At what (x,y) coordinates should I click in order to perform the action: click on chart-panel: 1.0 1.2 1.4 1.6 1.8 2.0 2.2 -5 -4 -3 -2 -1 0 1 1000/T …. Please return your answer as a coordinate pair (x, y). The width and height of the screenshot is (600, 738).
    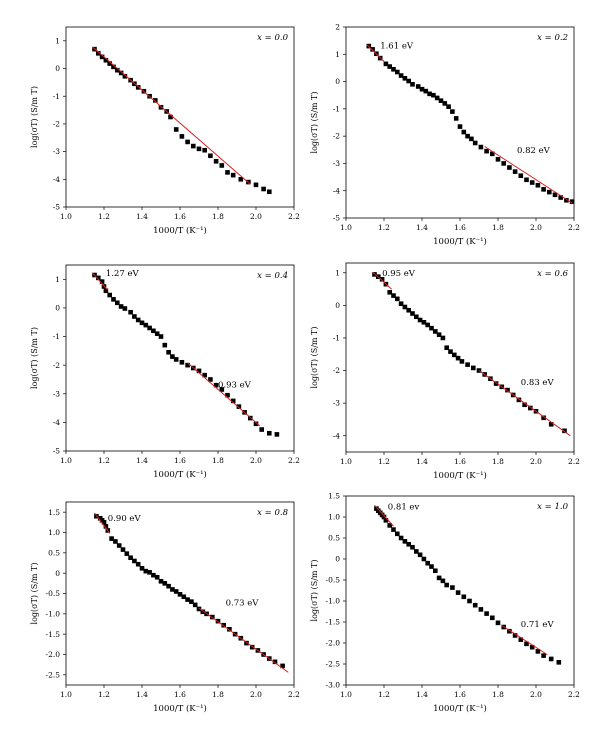
    Looking at the image, I should click on (165, 372).